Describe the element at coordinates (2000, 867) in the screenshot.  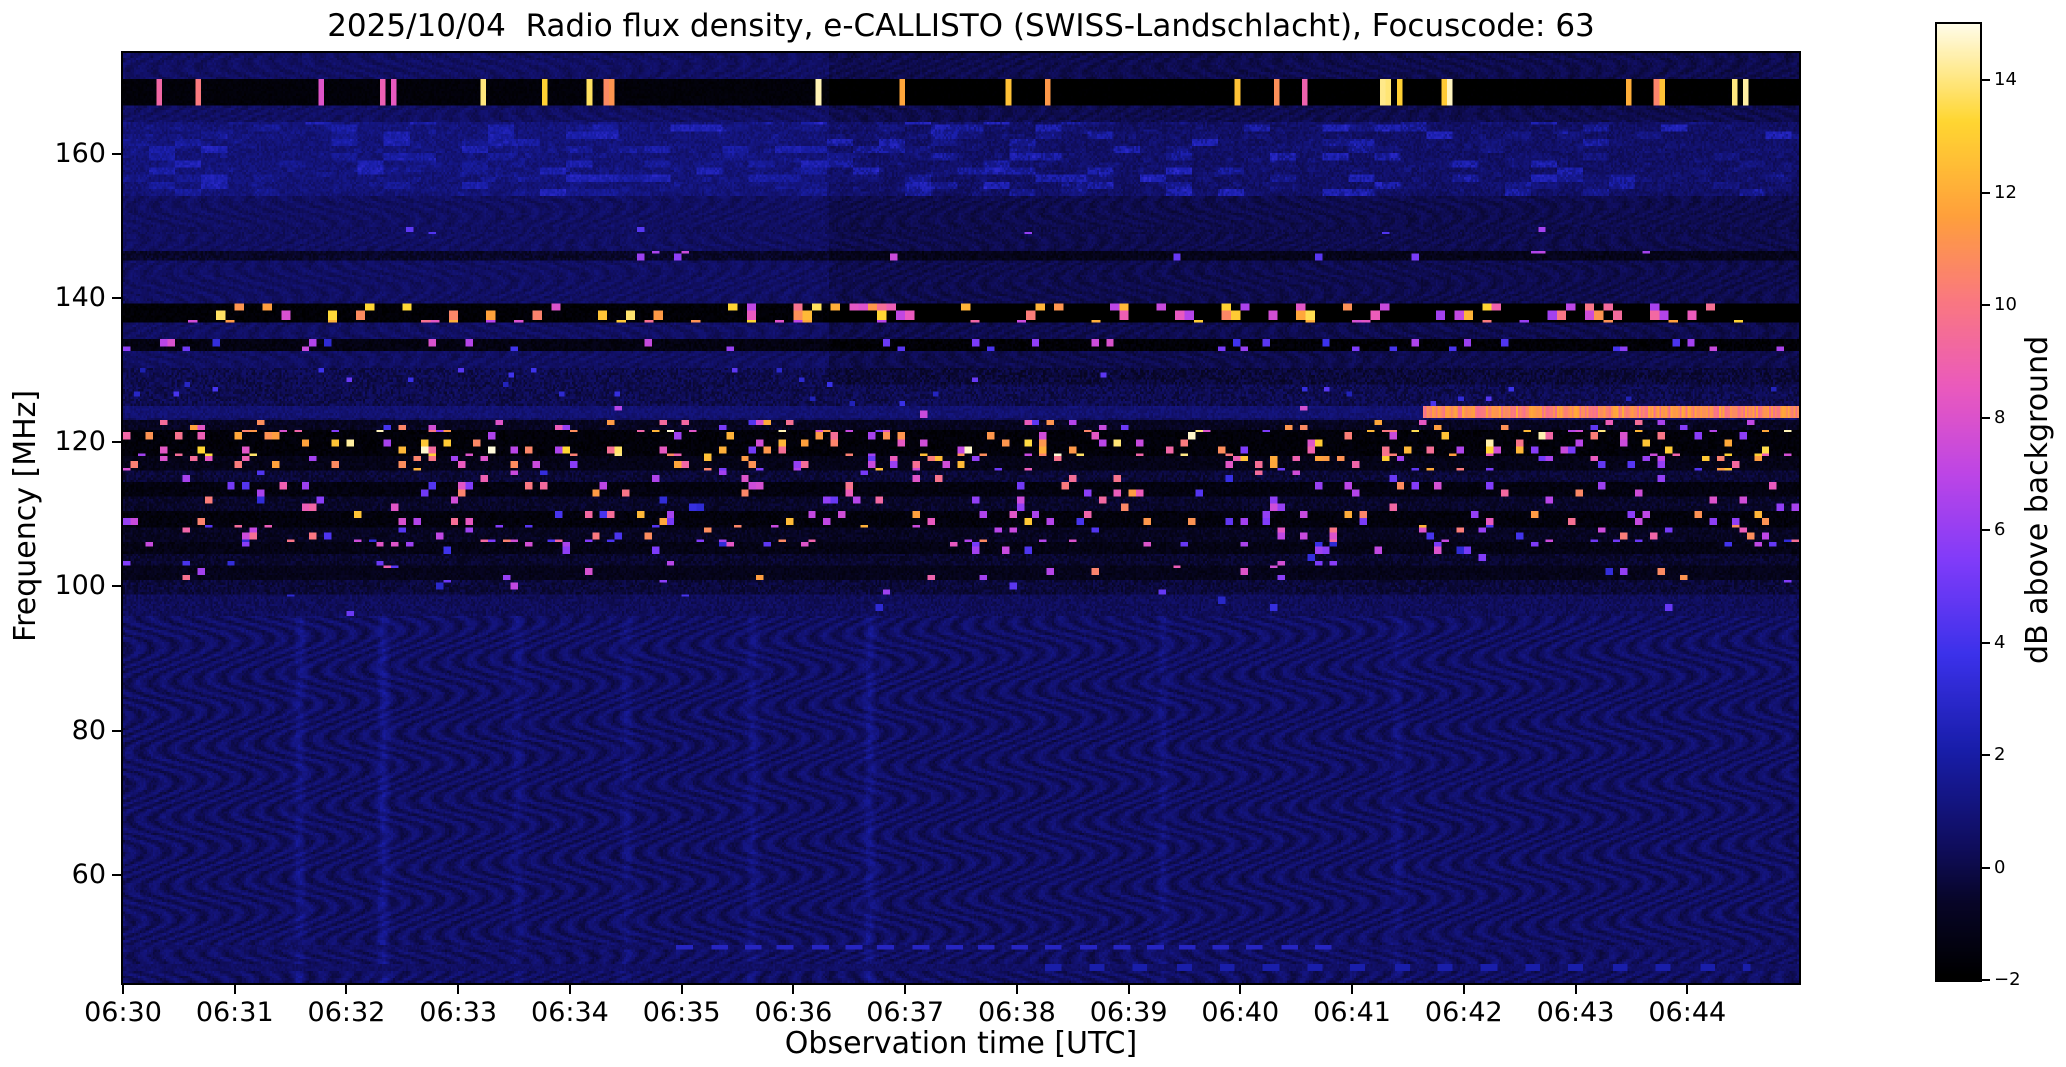
I see `colorbar-tick-label: 0` at that location.